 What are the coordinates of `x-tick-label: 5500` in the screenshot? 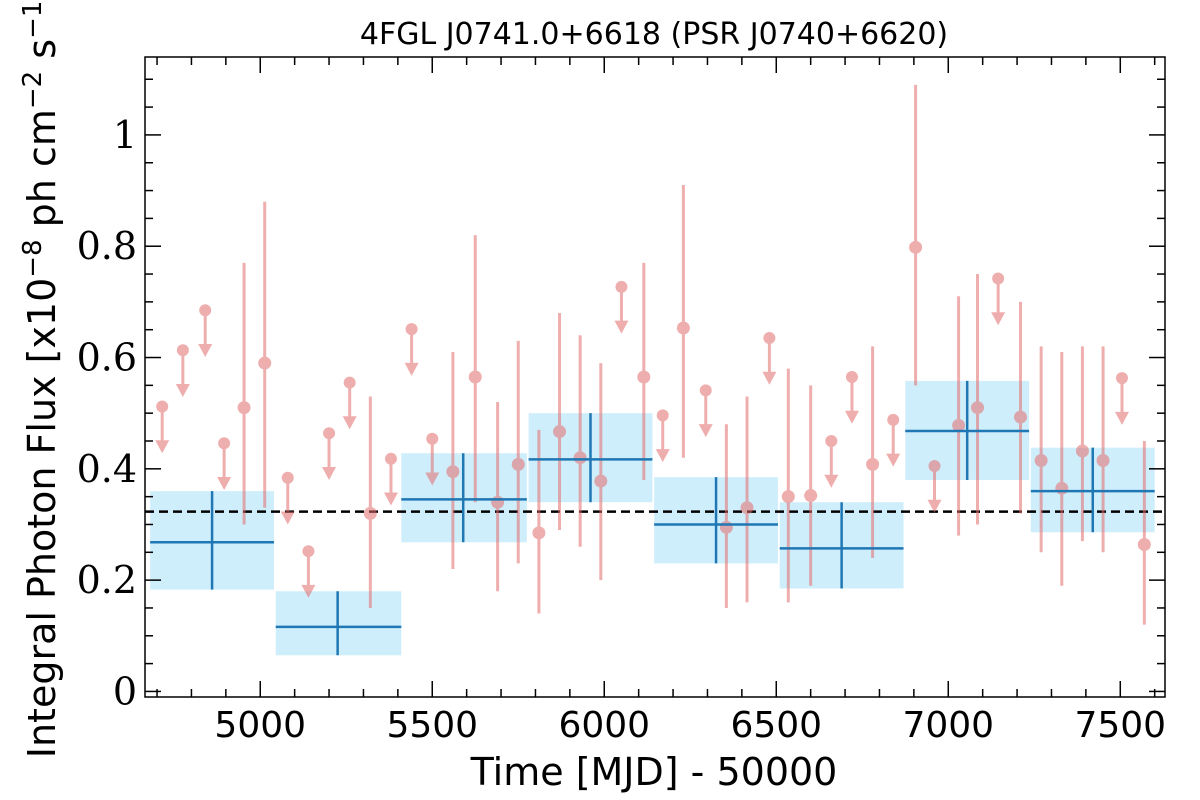 It's located at (432, 725).